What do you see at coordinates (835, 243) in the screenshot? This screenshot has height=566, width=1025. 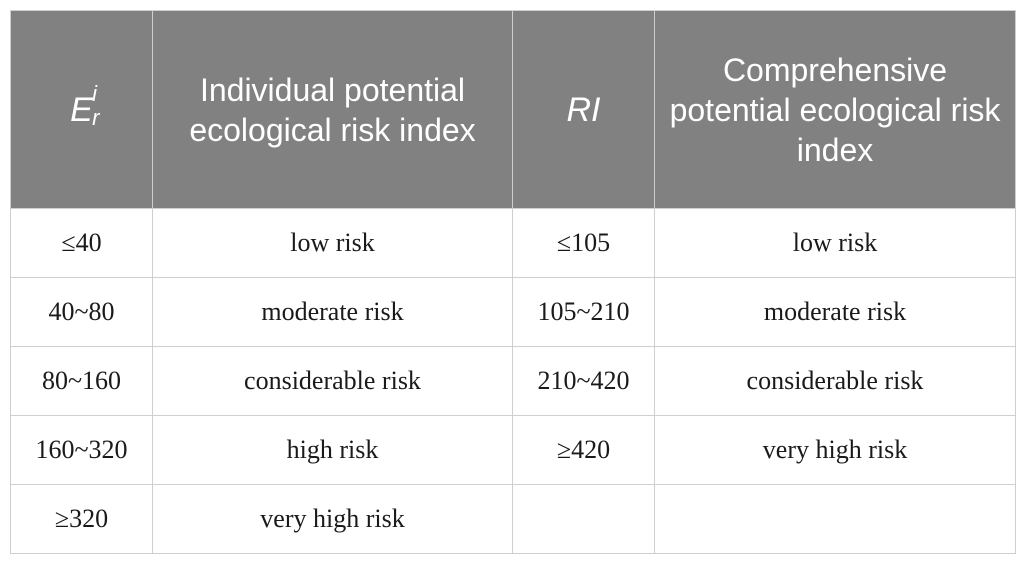 I see `cell-comprehensive-risk: low risk` at bounding box center [835, 243].